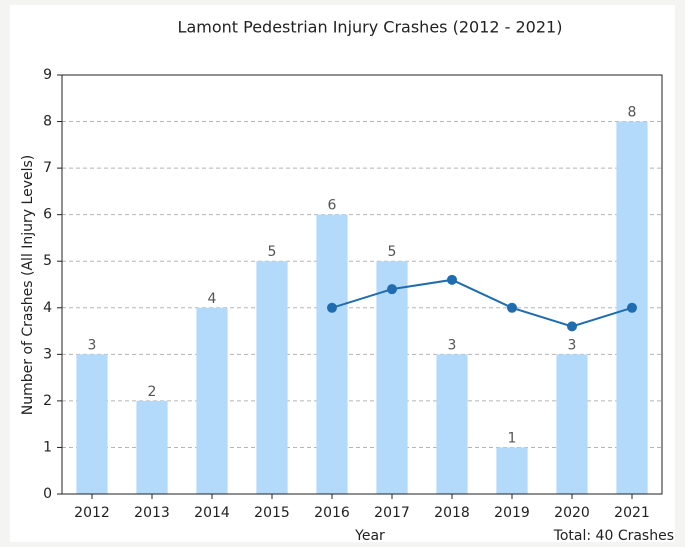  I want to click on y-tick-label: 5, so click(47, 261).